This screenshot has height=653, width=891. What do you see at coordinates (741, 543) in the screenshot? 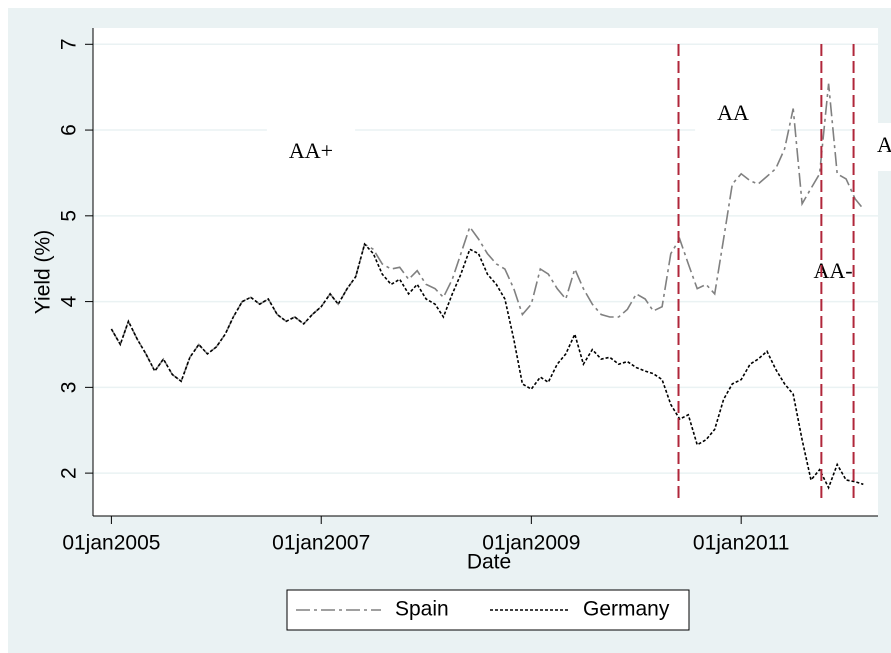
I see `x-tick-label: 01jan2011` at bounding box center [741, 543].